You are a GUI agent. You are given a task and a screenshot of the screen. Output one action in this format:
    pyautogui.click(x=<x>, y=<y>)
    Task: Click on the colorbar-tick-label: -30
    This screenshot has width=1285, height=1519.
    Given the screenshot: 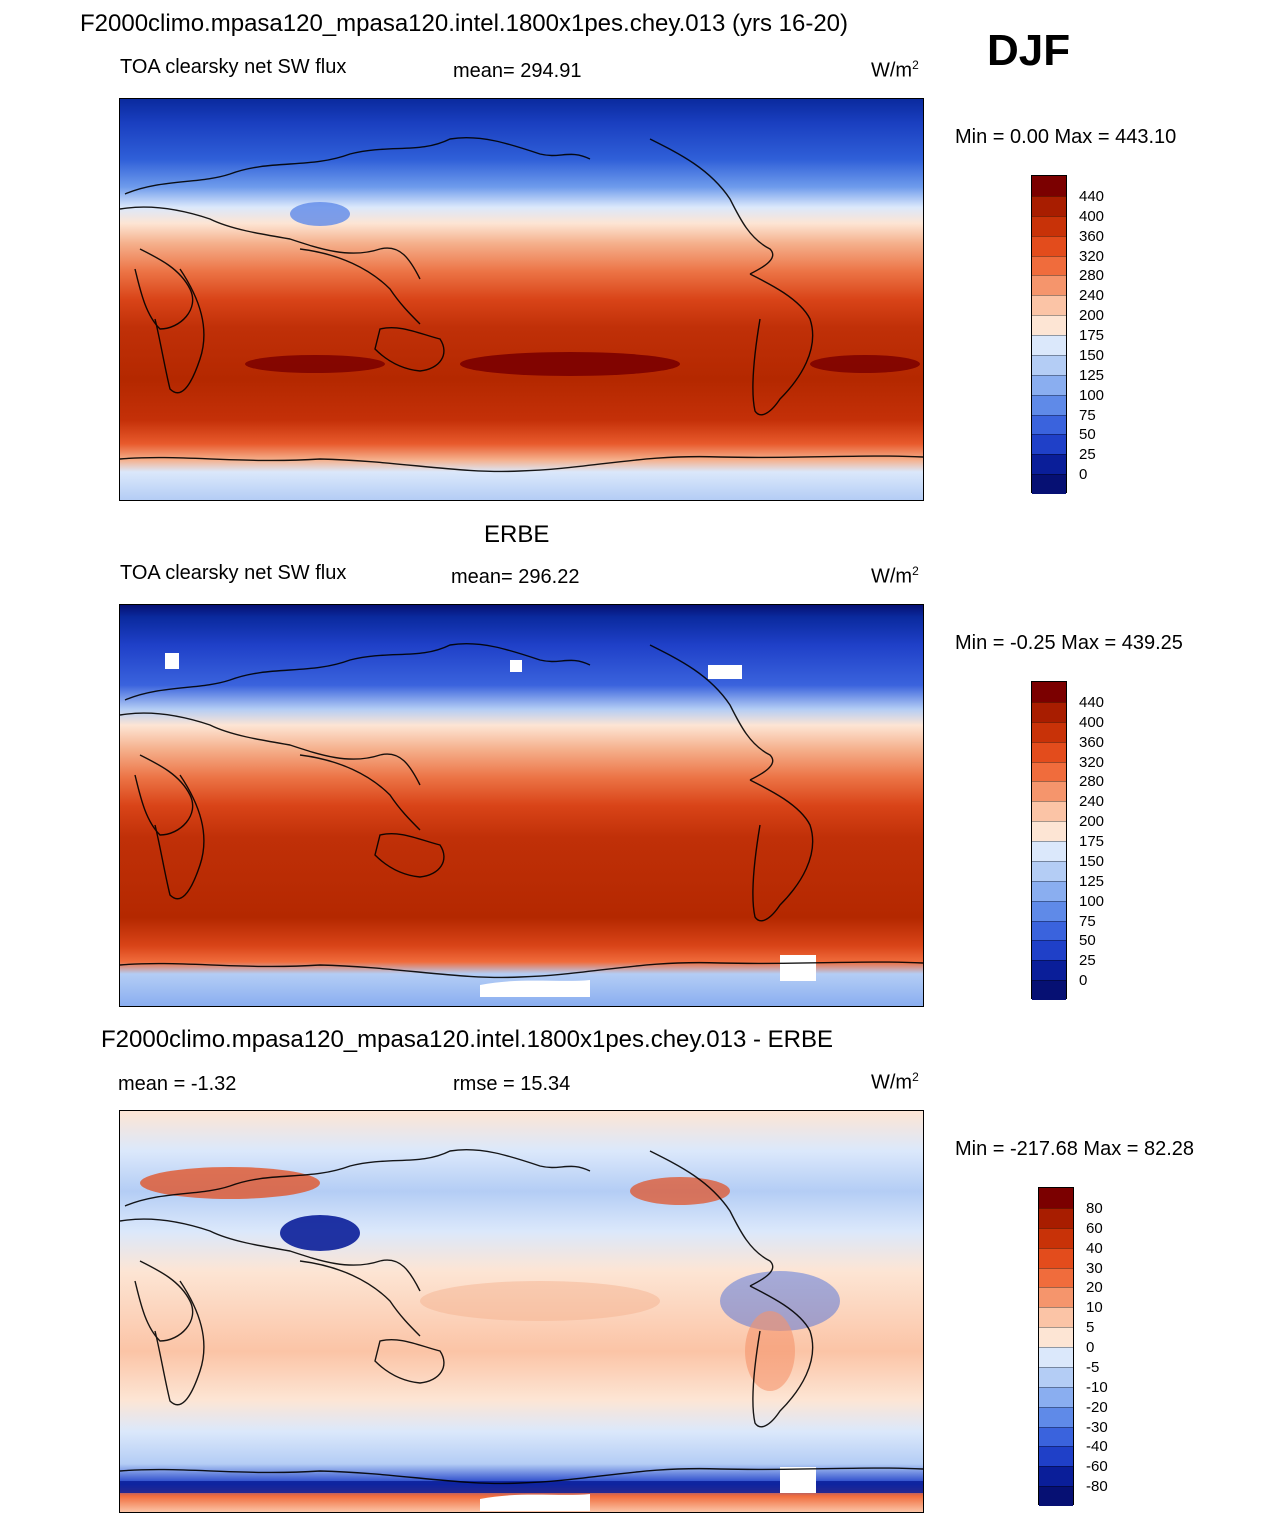 What is the action you would take?
    pyautogui.click(x=1097, y=1427)
    